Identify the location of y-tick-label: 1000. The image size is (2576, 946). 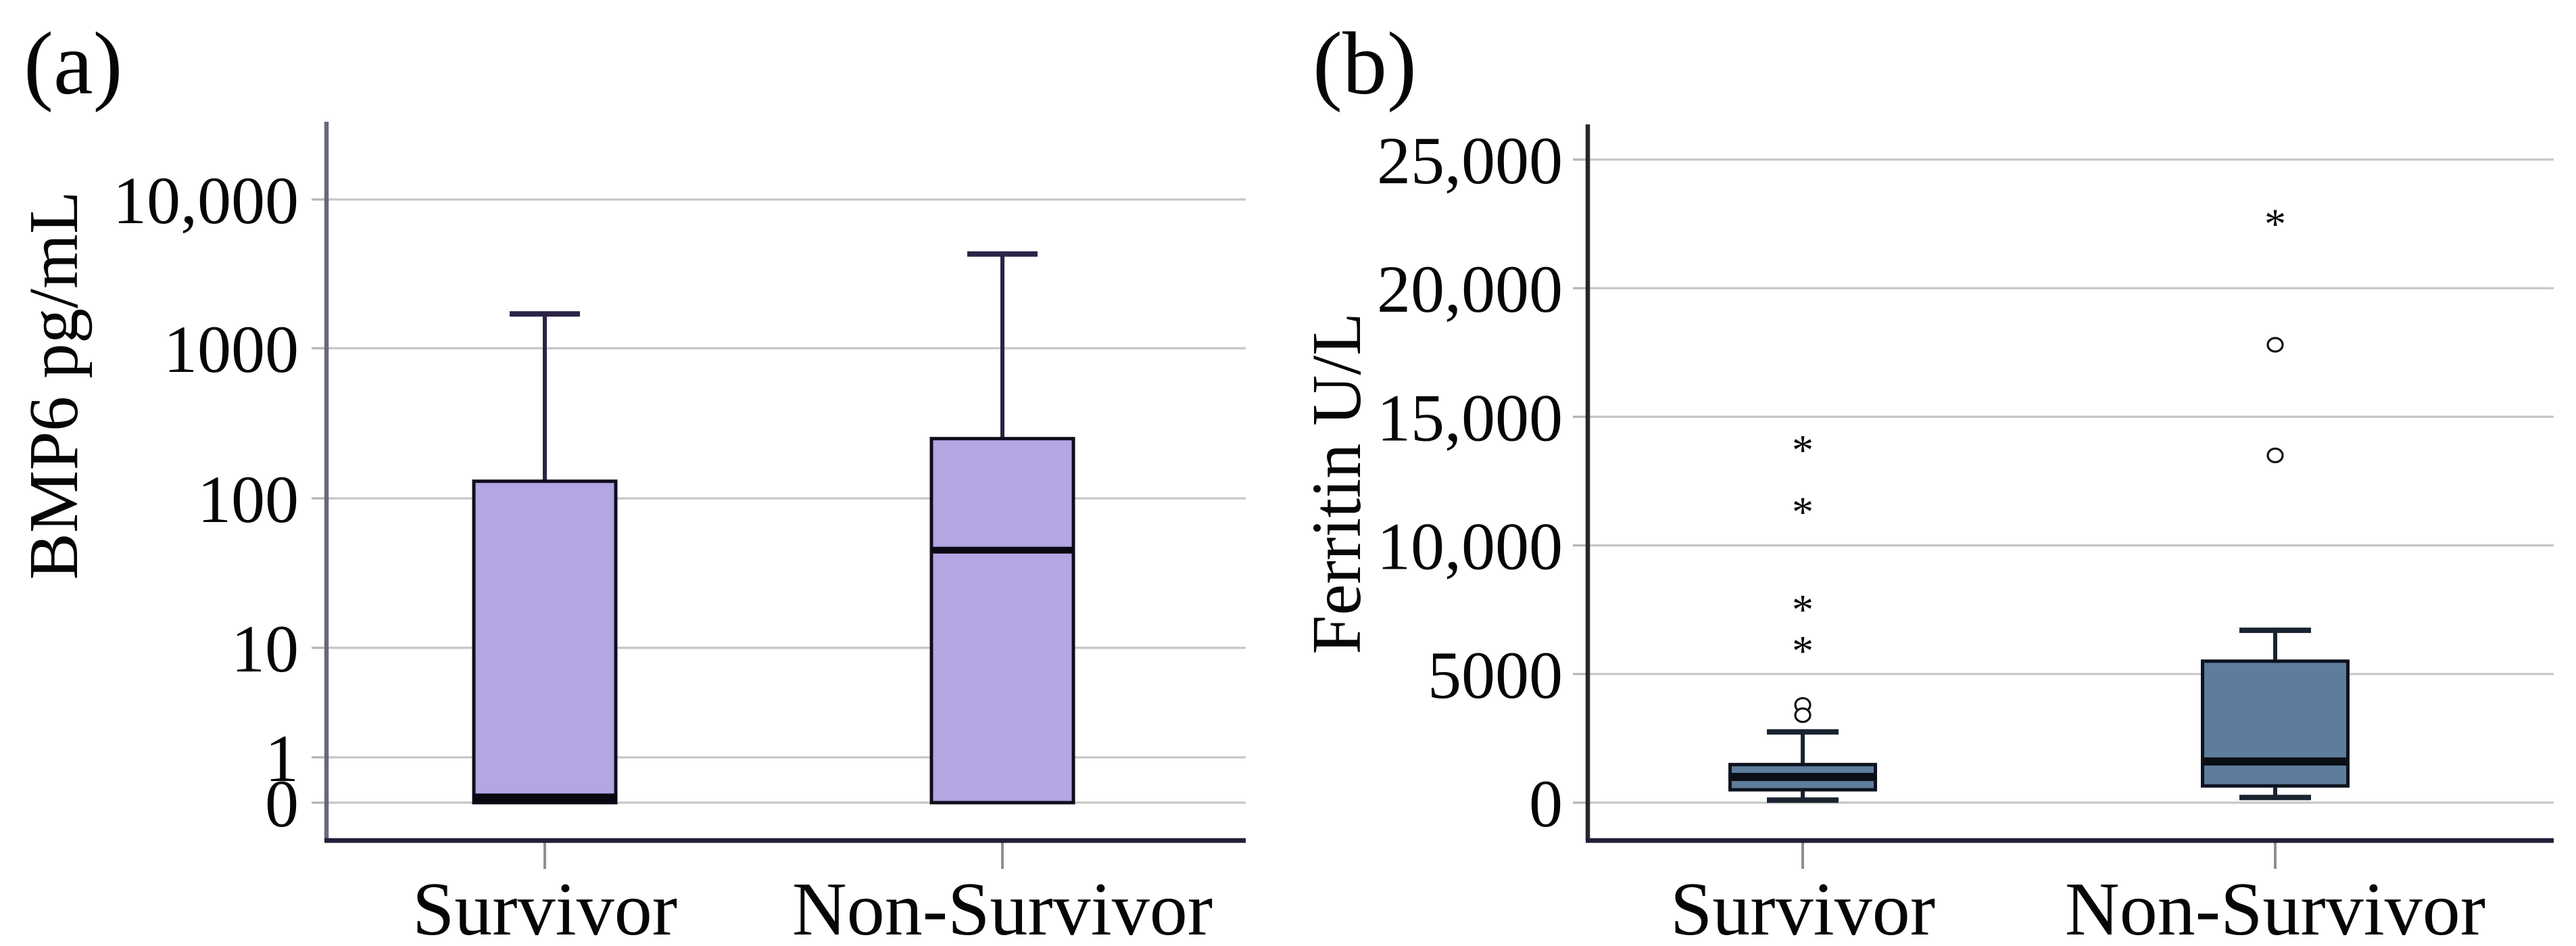
(231, 349).